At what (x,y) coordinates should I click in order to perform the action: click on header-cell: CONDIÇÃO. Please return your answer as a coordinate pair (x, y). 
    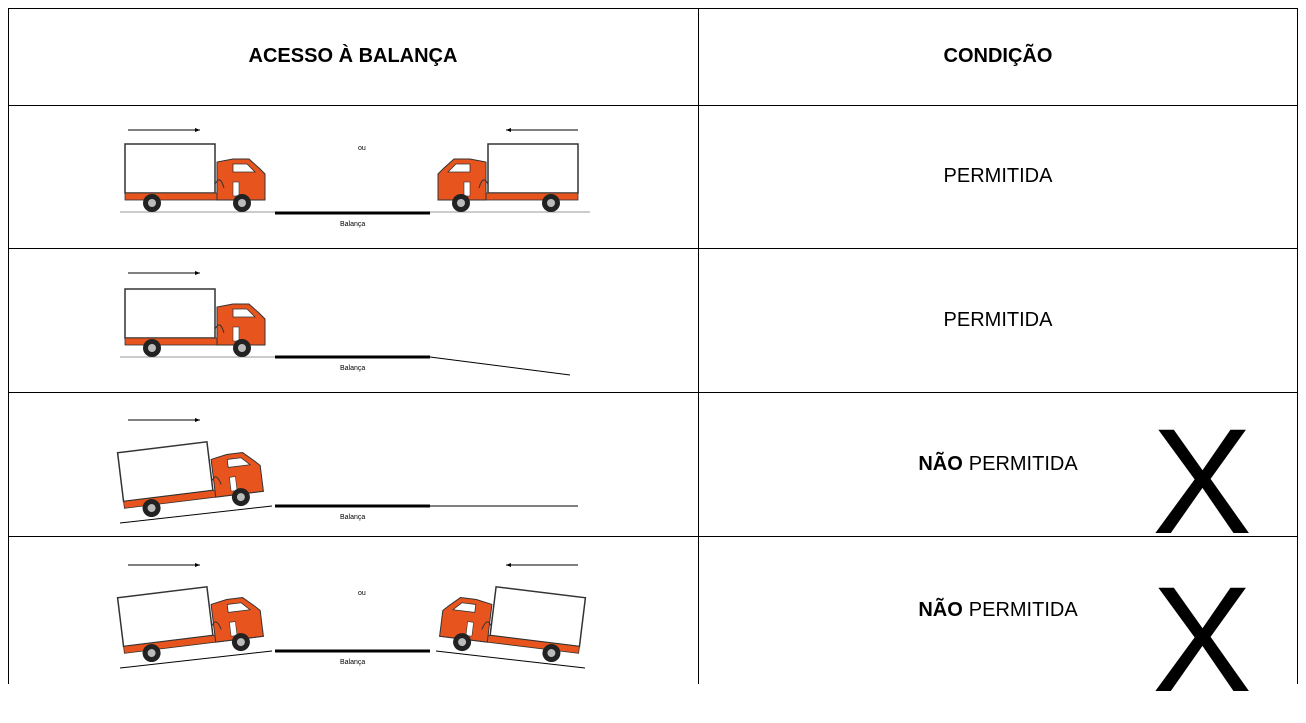
    Looking at the image, I should click on (998, 56).